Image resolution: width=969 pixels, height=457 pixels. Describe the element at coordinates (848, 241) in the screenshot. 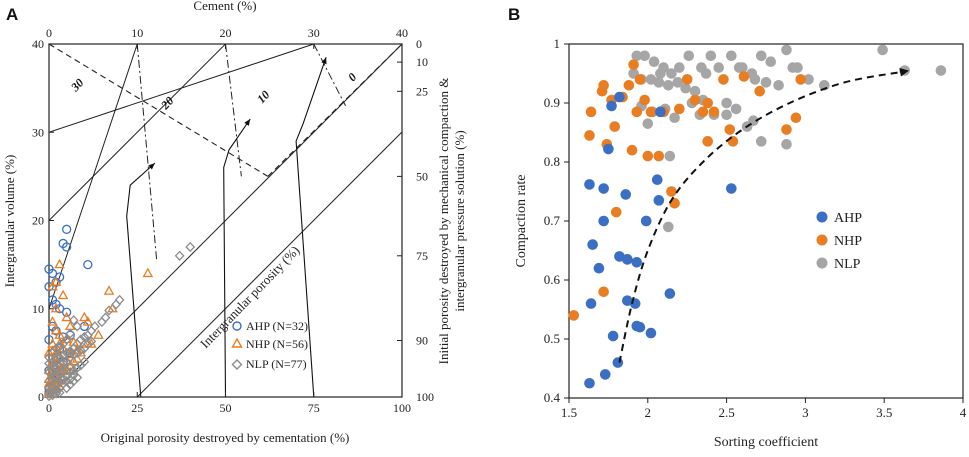

I see `b-legend-nhp-label: NHP` at that location.